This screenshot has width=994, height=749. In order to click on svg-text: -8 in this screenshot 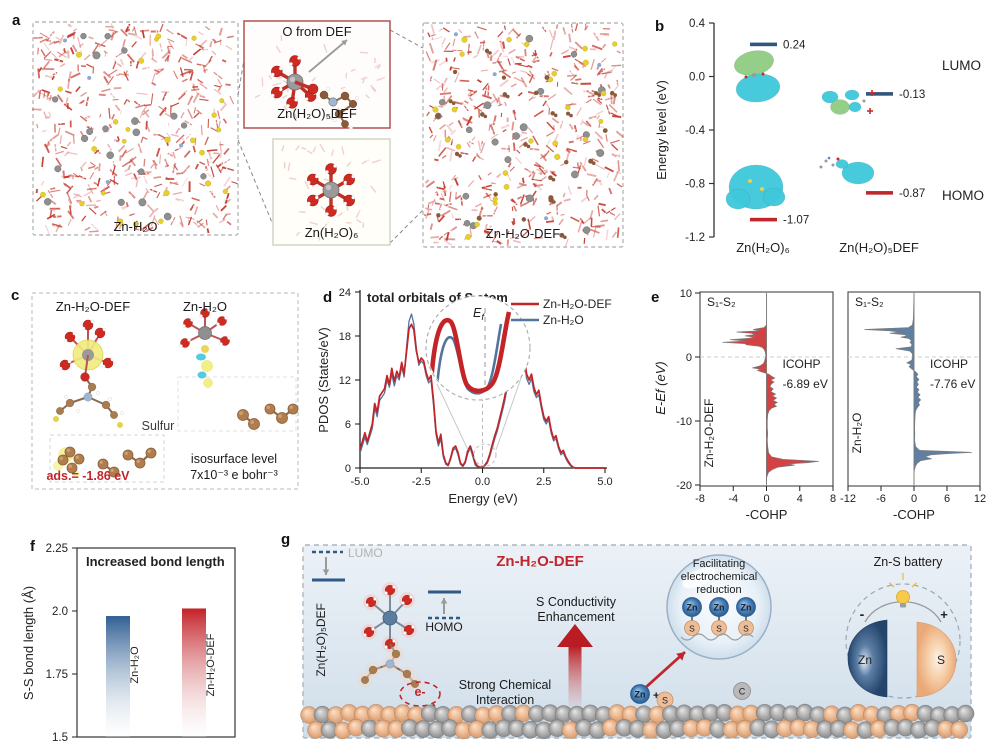, I will do `click(700, 499)`.